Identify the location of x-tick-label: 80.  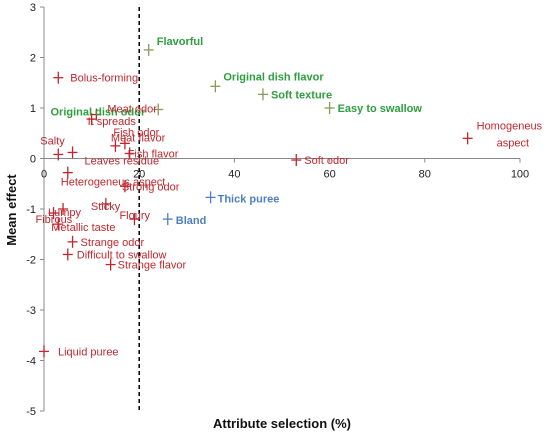
(425, 175).